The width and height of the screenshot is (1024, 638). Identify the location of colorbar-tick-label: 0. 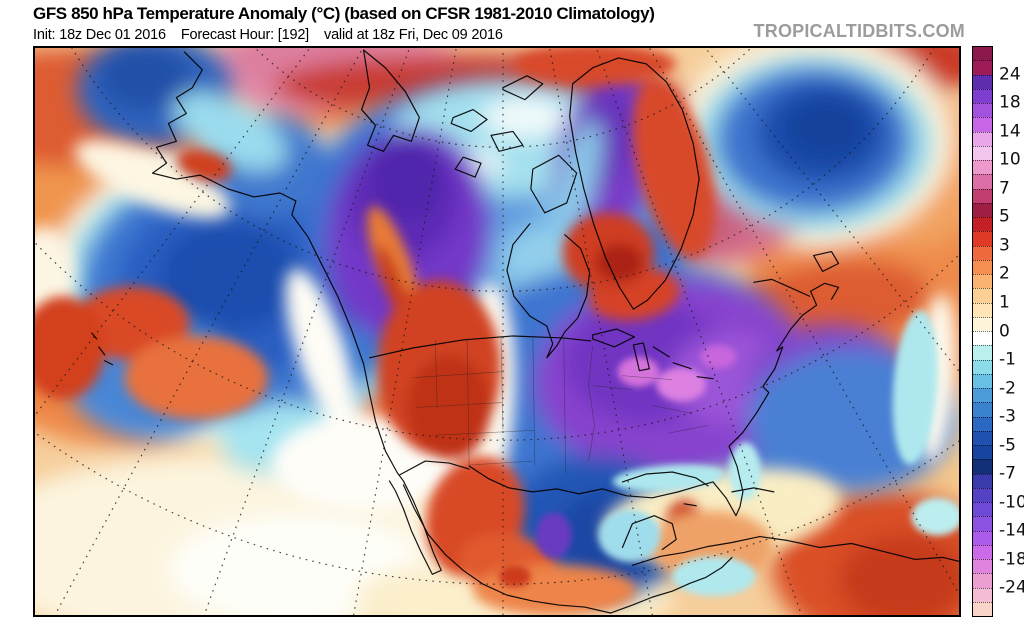
(1004, 331).